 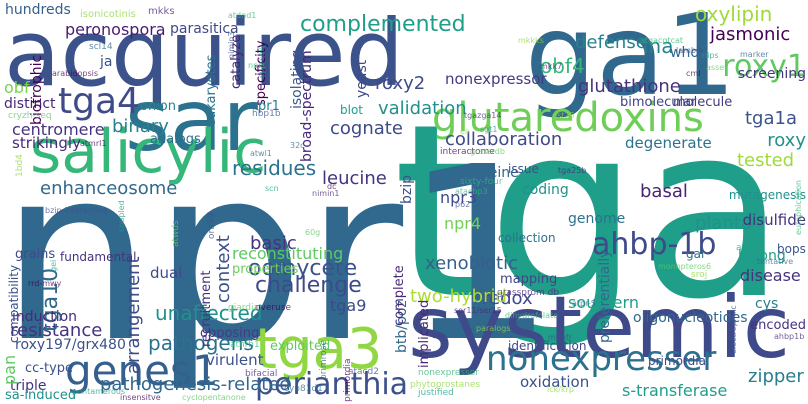 I want to click on word-oomycete: oomycete, so click(x=303, y=268).